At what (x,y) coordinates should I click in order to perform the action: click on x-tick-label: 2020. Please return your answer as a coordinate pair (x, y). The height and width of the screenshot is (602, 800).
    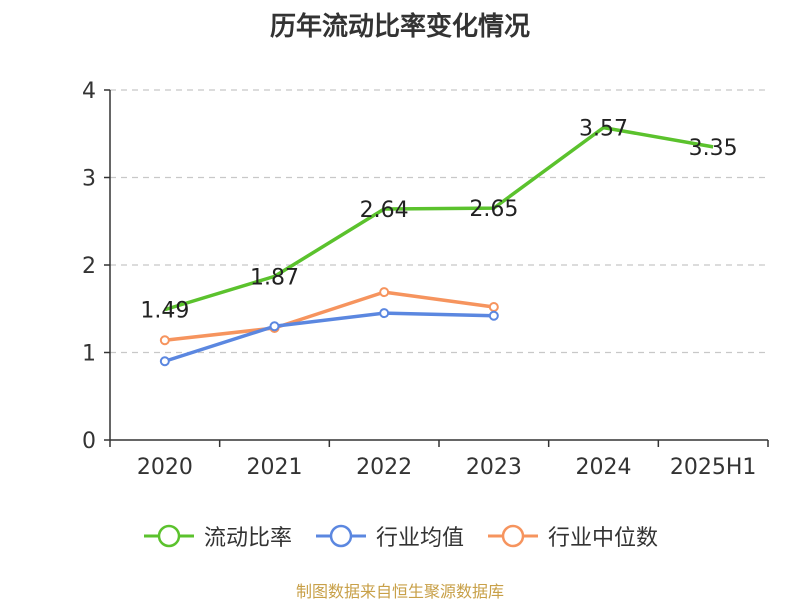
    Looking at the image, I should click on (165, 467).